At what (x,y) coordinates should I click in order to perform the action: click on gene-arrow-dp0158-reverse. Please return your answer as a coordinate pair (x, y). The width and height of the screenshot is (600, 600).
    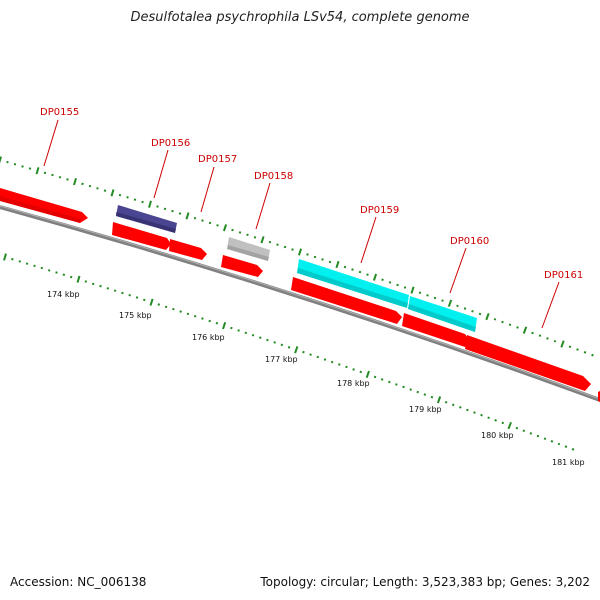
    Looking at the image, I should click on (242, 266).